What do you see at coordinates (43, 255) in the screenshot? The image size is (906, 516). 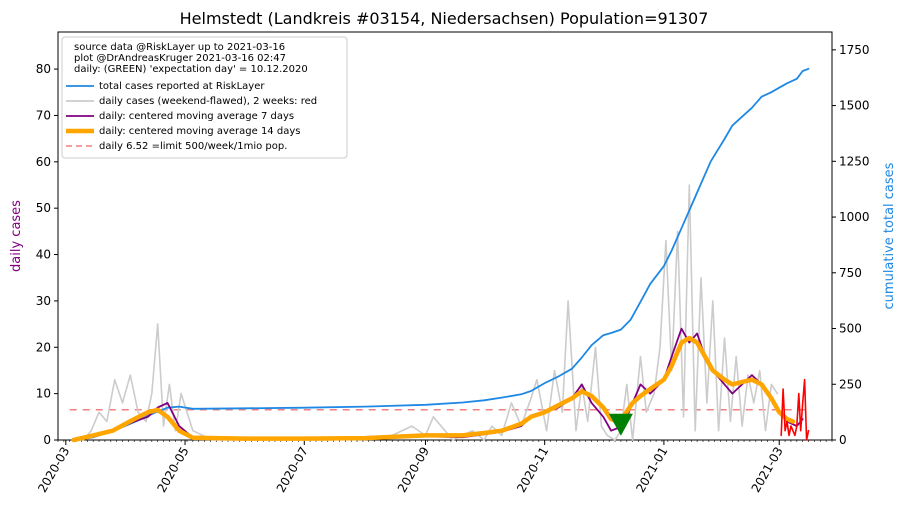 I see `y-left-tick-label: 40` at bounding box center [43, 255].